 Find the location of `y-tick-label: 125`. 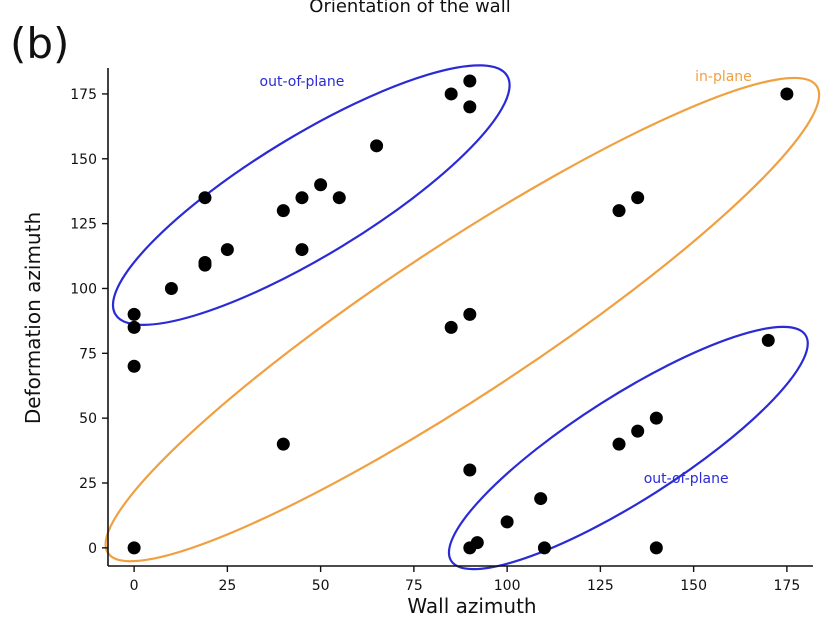

y-tick-label: 125 is located at coordinates (83, 225).